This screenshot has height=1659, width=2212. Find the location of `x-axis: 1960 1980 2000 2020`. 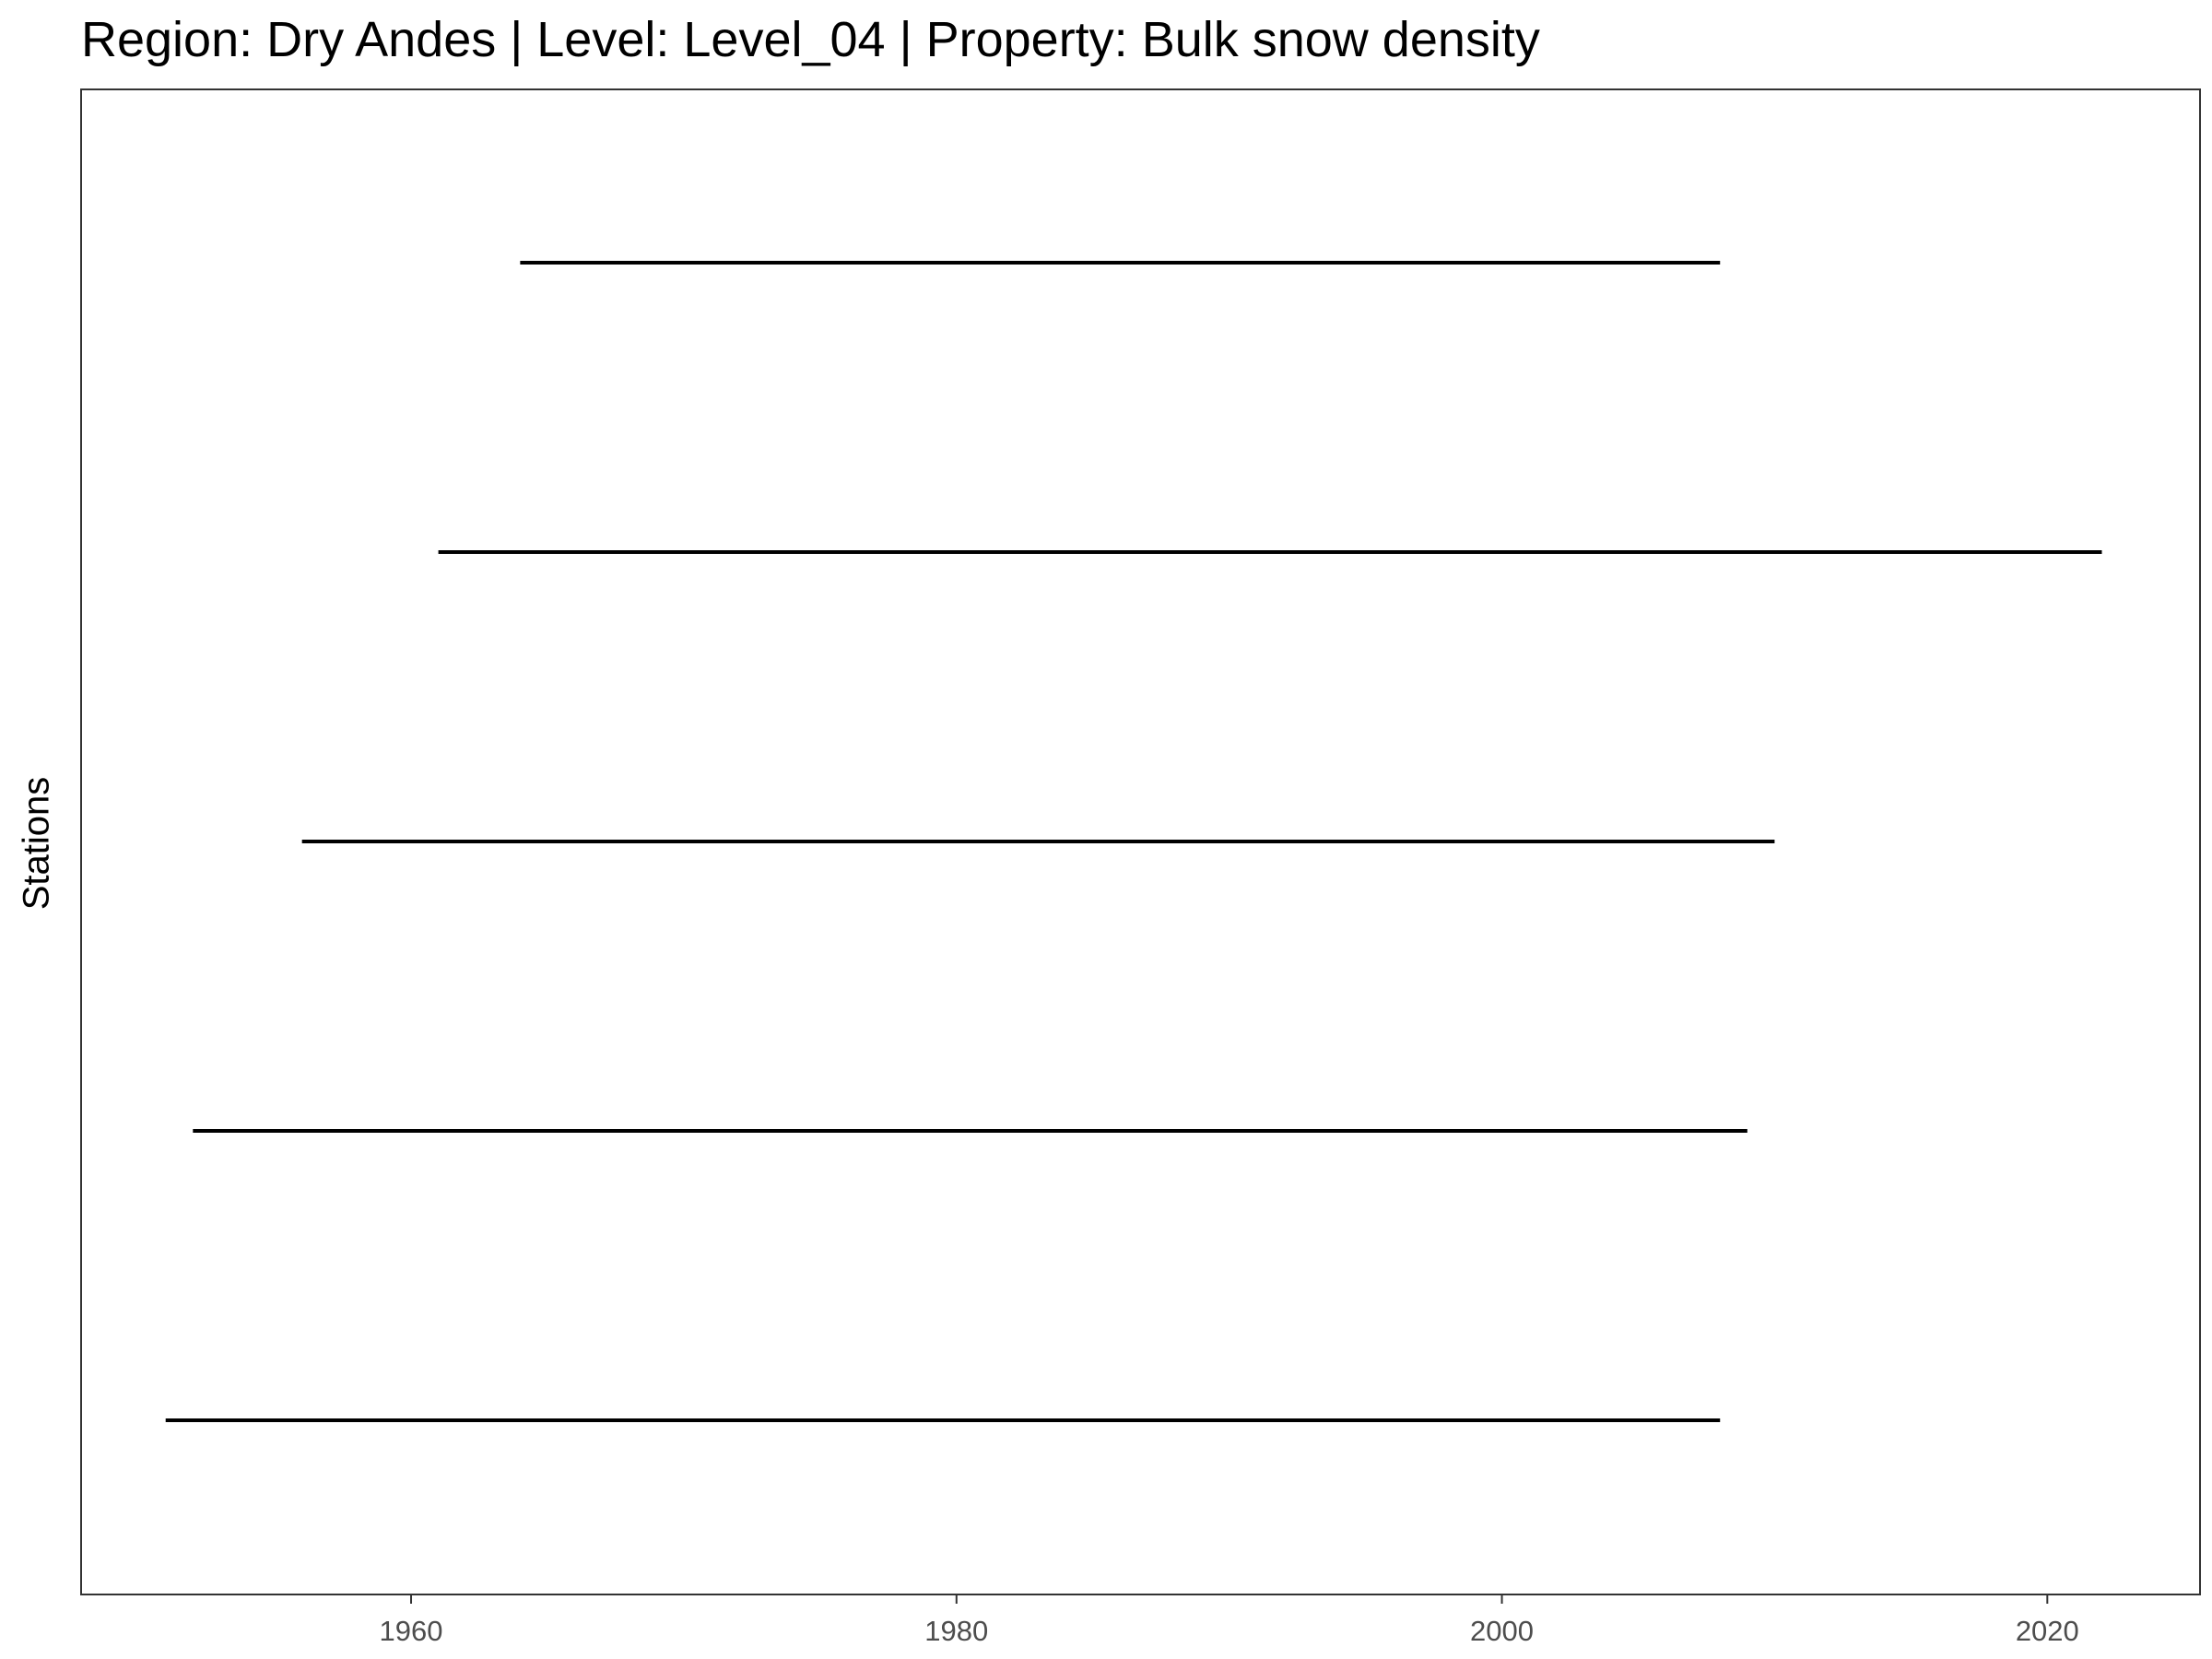

x-axis: 1960 1980 2000 2020 is located at coordinates (1229, 1620).